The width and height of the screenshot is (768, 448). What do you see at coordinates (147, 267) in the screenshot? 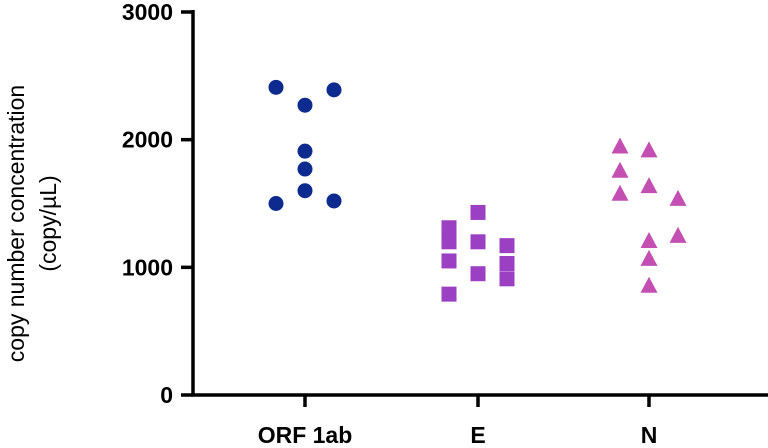
I see `y-tick-label-1000: 1000` at bounding box center [147, 267].